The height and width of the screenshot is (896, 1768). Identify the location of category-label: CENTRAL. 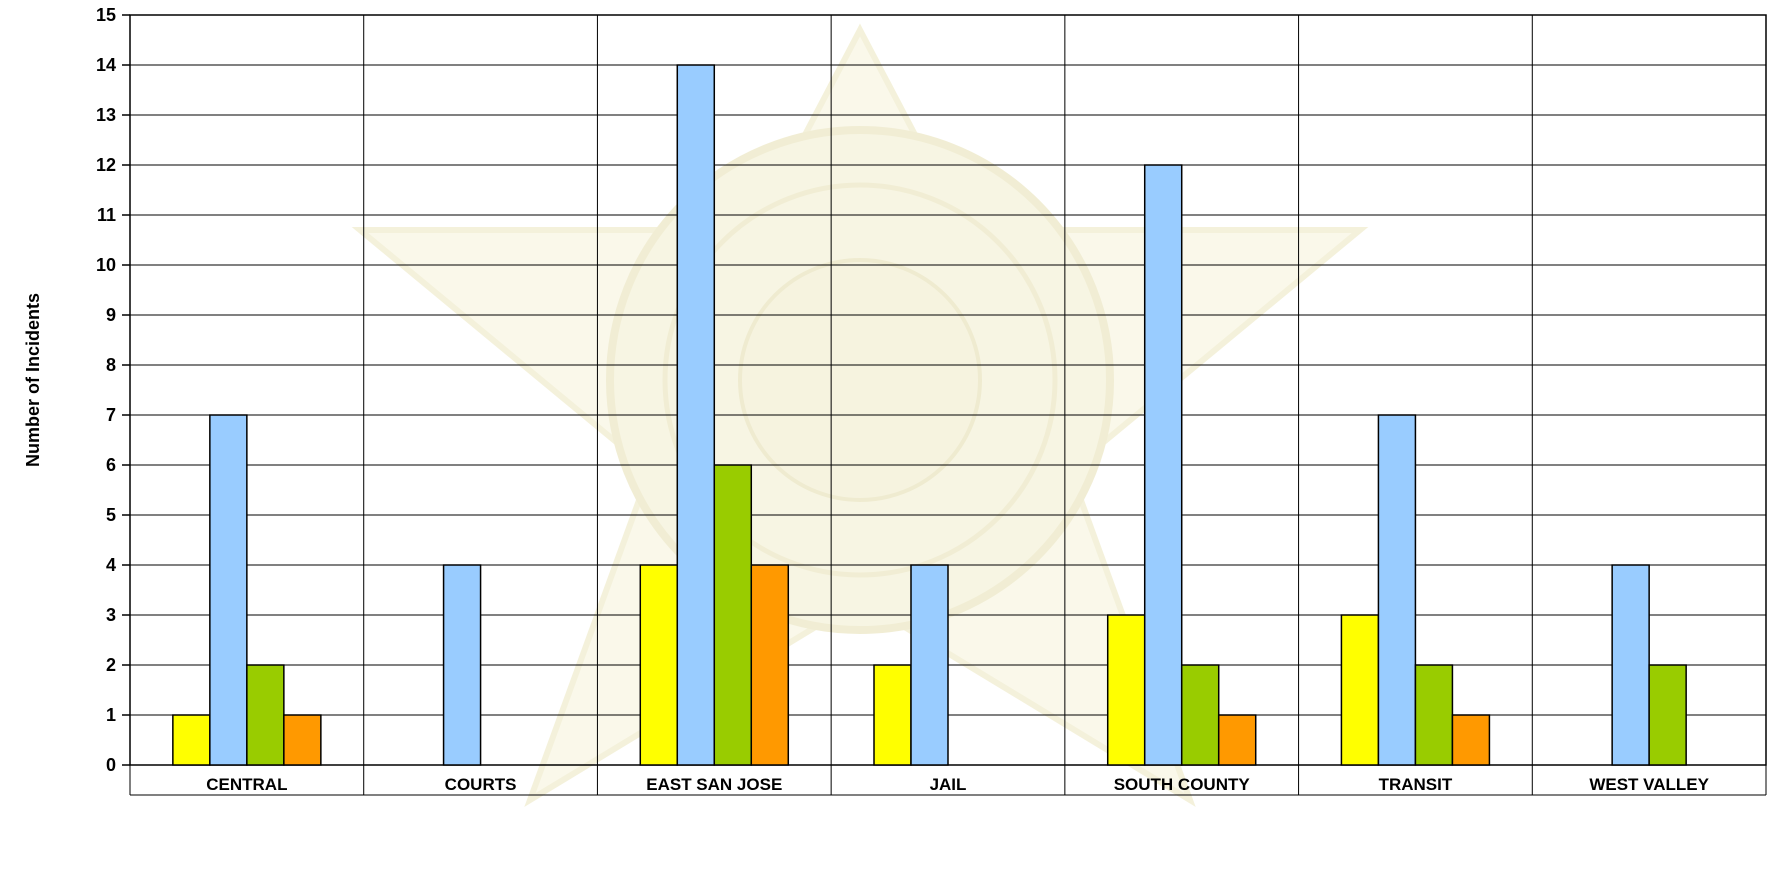
(246, 784).